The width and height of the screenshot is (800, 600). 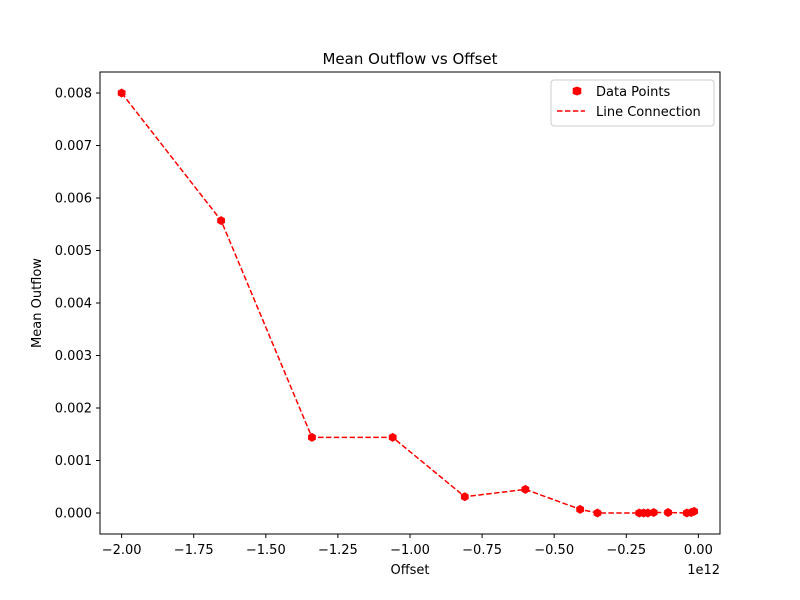 I want to click on x-tick-label: −1.75, so click(x=194, y=550).